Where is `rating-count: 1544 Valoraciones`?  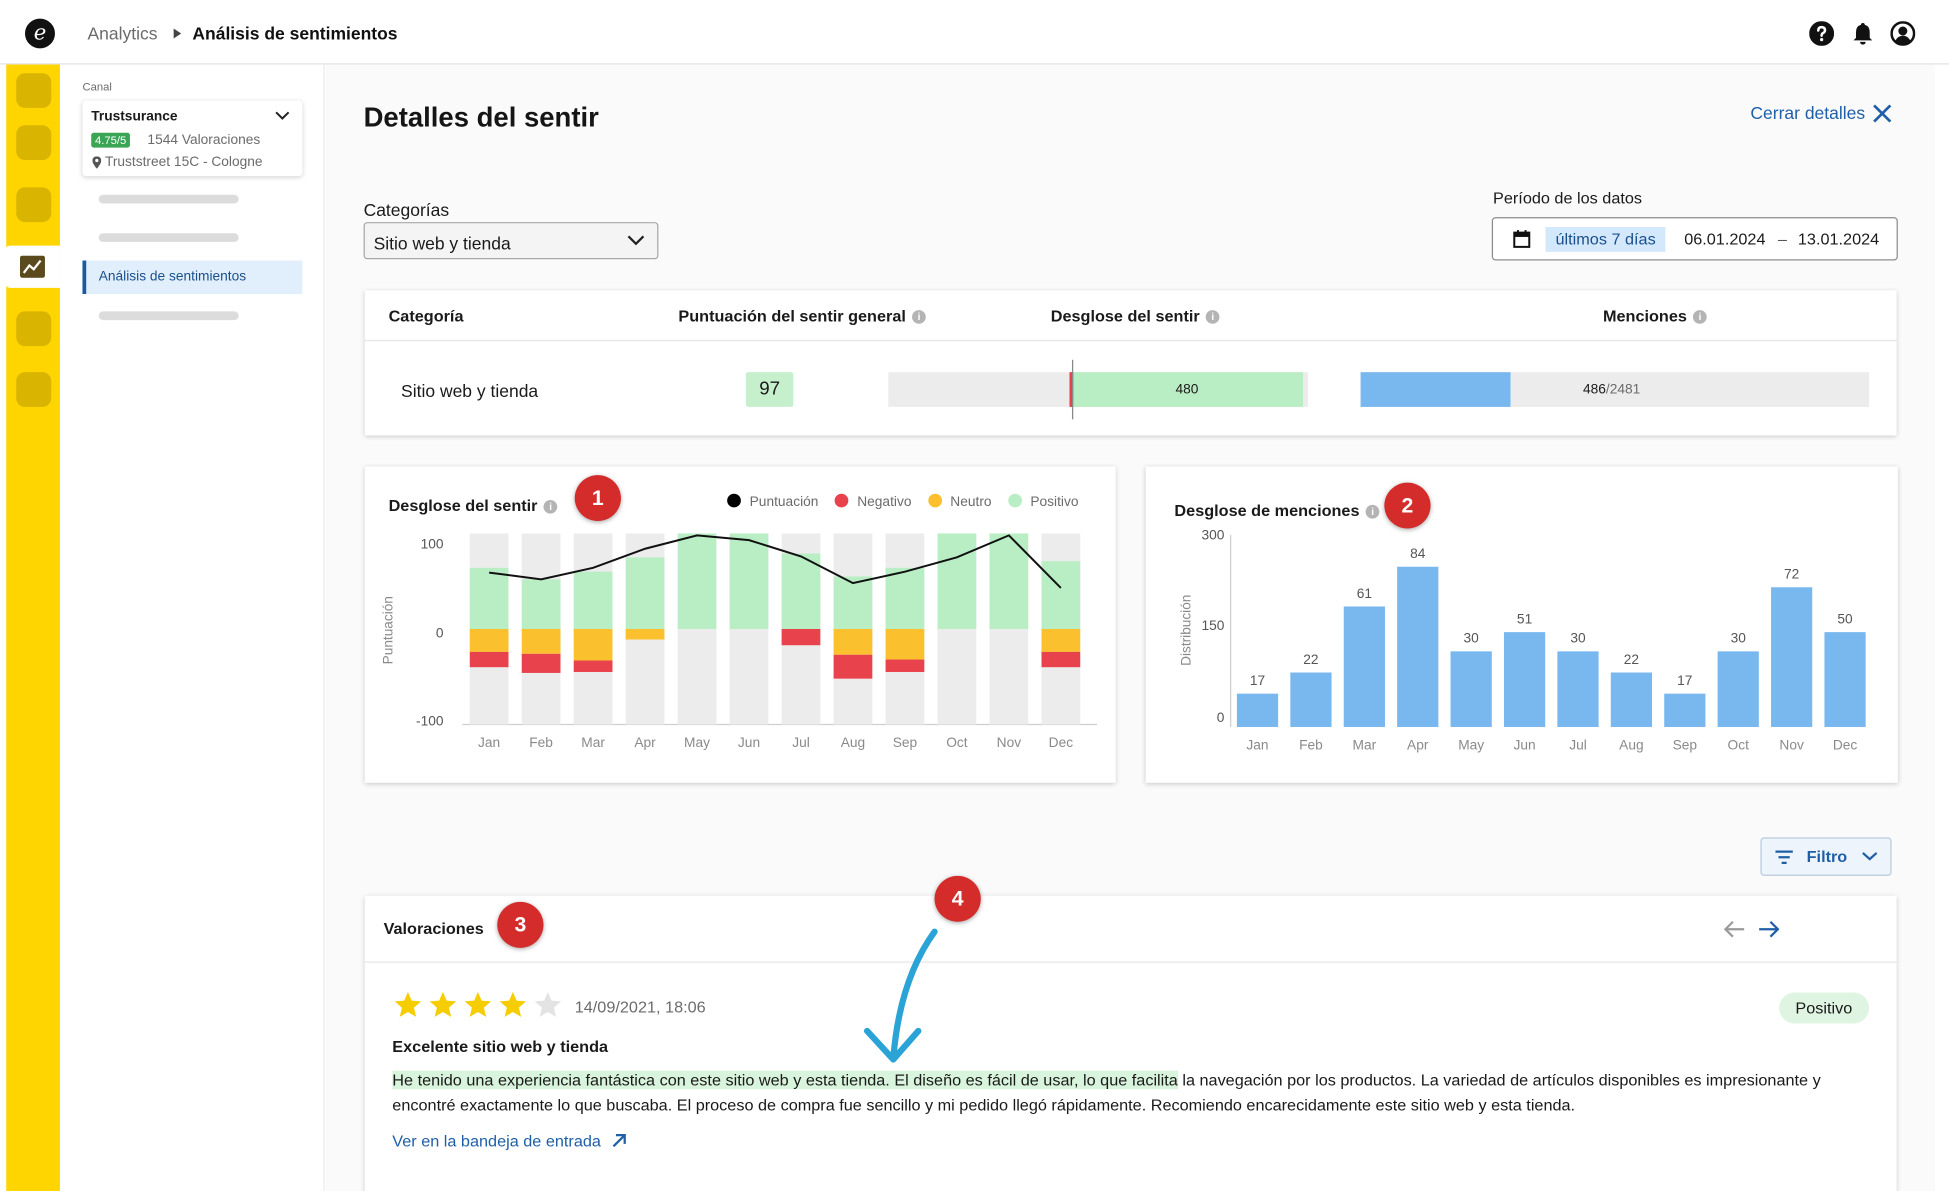 rating-count: 1544 Valoraciones is located at coordinates (204, 140).